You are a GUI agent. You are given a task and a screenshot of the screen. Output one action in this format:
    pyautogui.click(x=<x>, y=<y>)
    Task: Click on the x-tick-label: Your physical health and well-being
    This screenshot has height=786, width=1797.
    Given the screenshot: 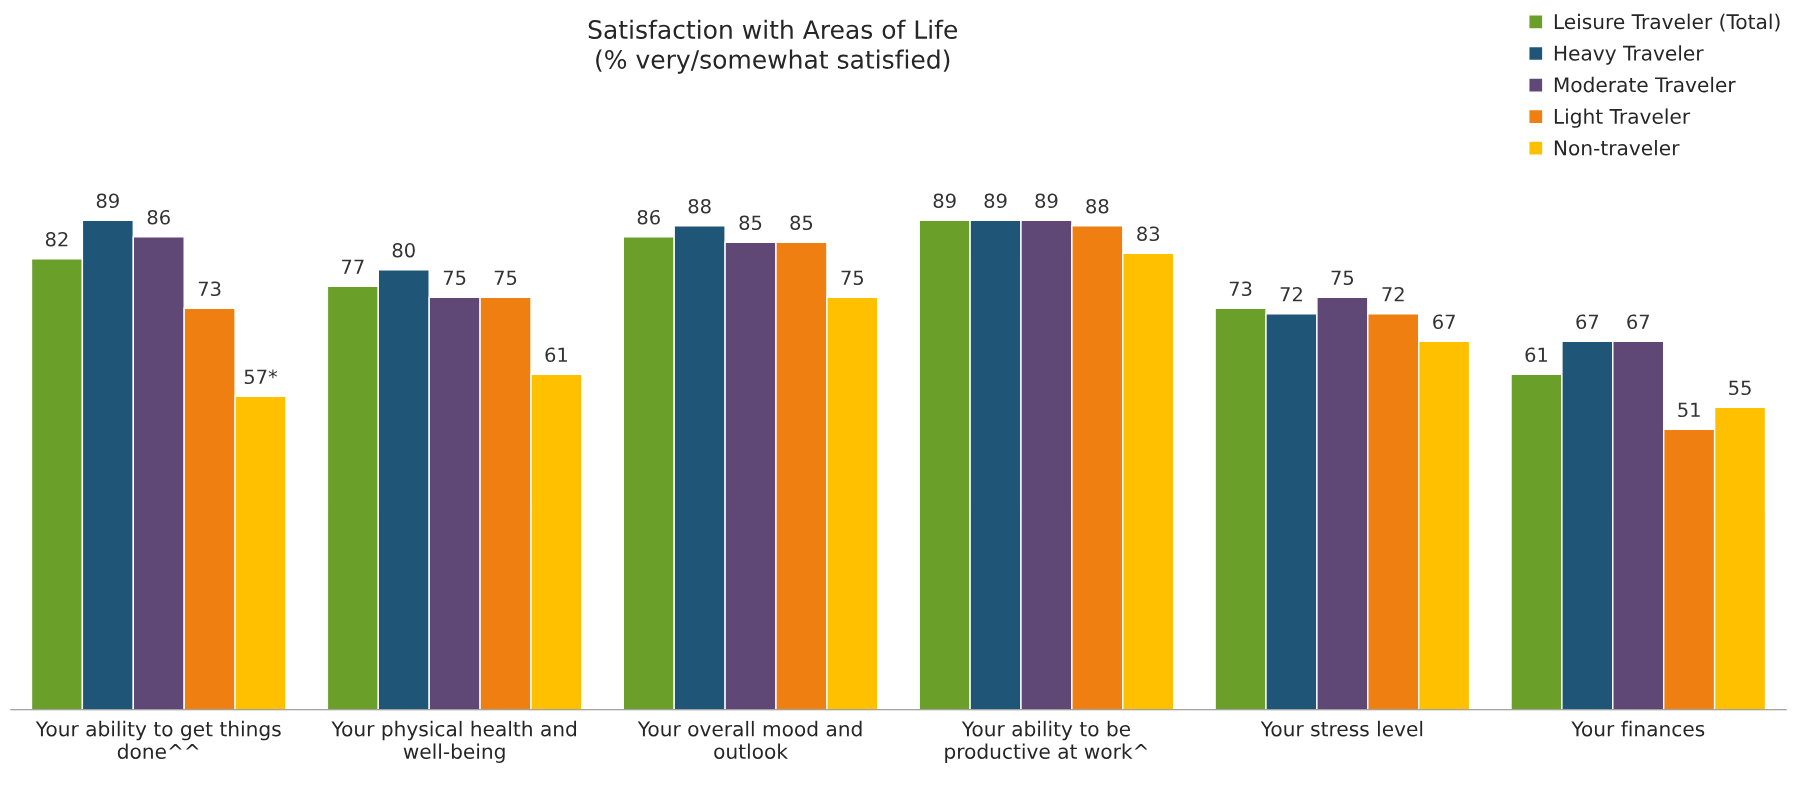 What is the action you would take?
    pyautogui.click(x=454, y=741)
    